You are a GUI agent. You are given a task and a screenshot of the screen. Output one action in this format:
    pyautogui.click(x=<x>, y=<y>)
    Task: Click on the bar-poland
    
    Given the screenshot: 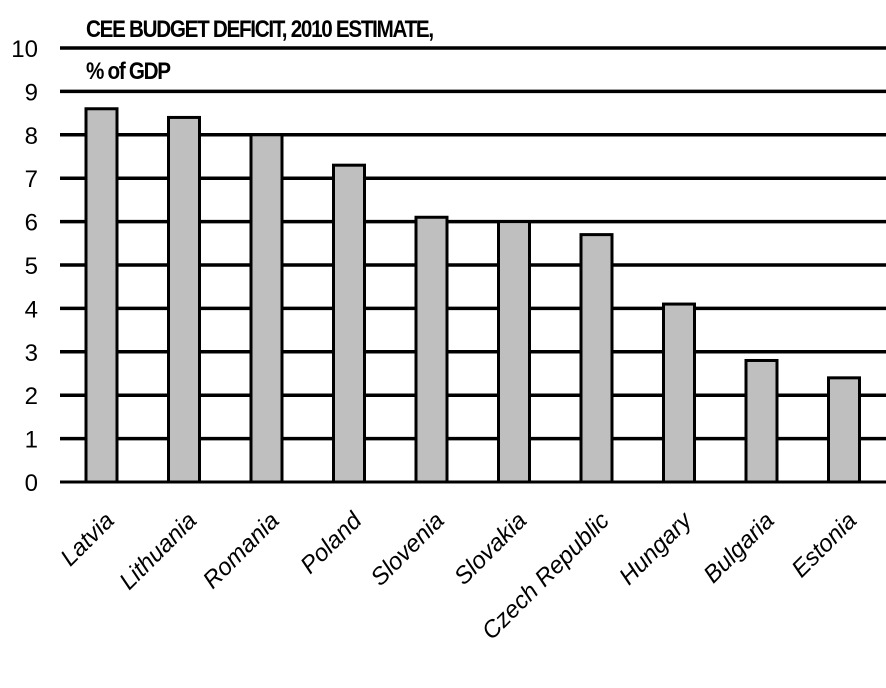 What is the action you would take?
    pyautogui.click(x=349, y=323)
    